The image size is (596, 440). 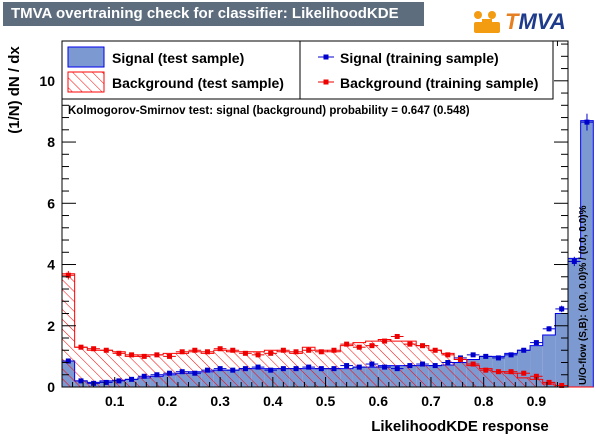 What do you see at coordinates (220, 401) in the screenshot?
I see `x-tick-label: 0.3` at bounding box center [220, 401].